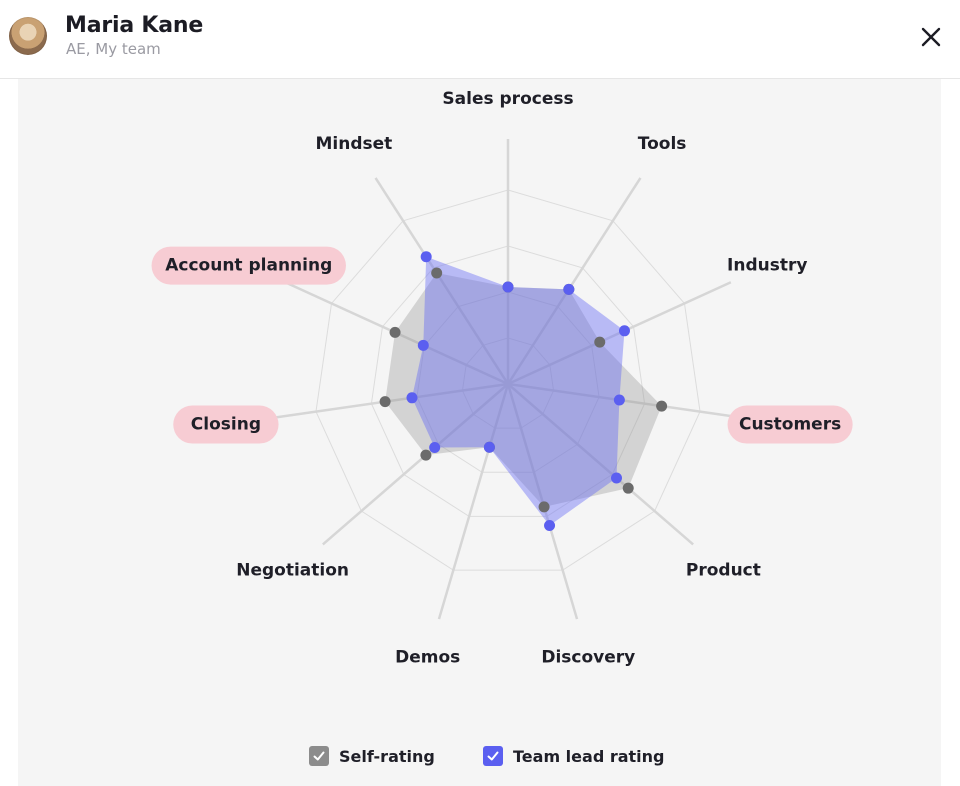 This screenshot has height=786, width=960. I want to click on axis-label-text: Demos, so click(427, 657).